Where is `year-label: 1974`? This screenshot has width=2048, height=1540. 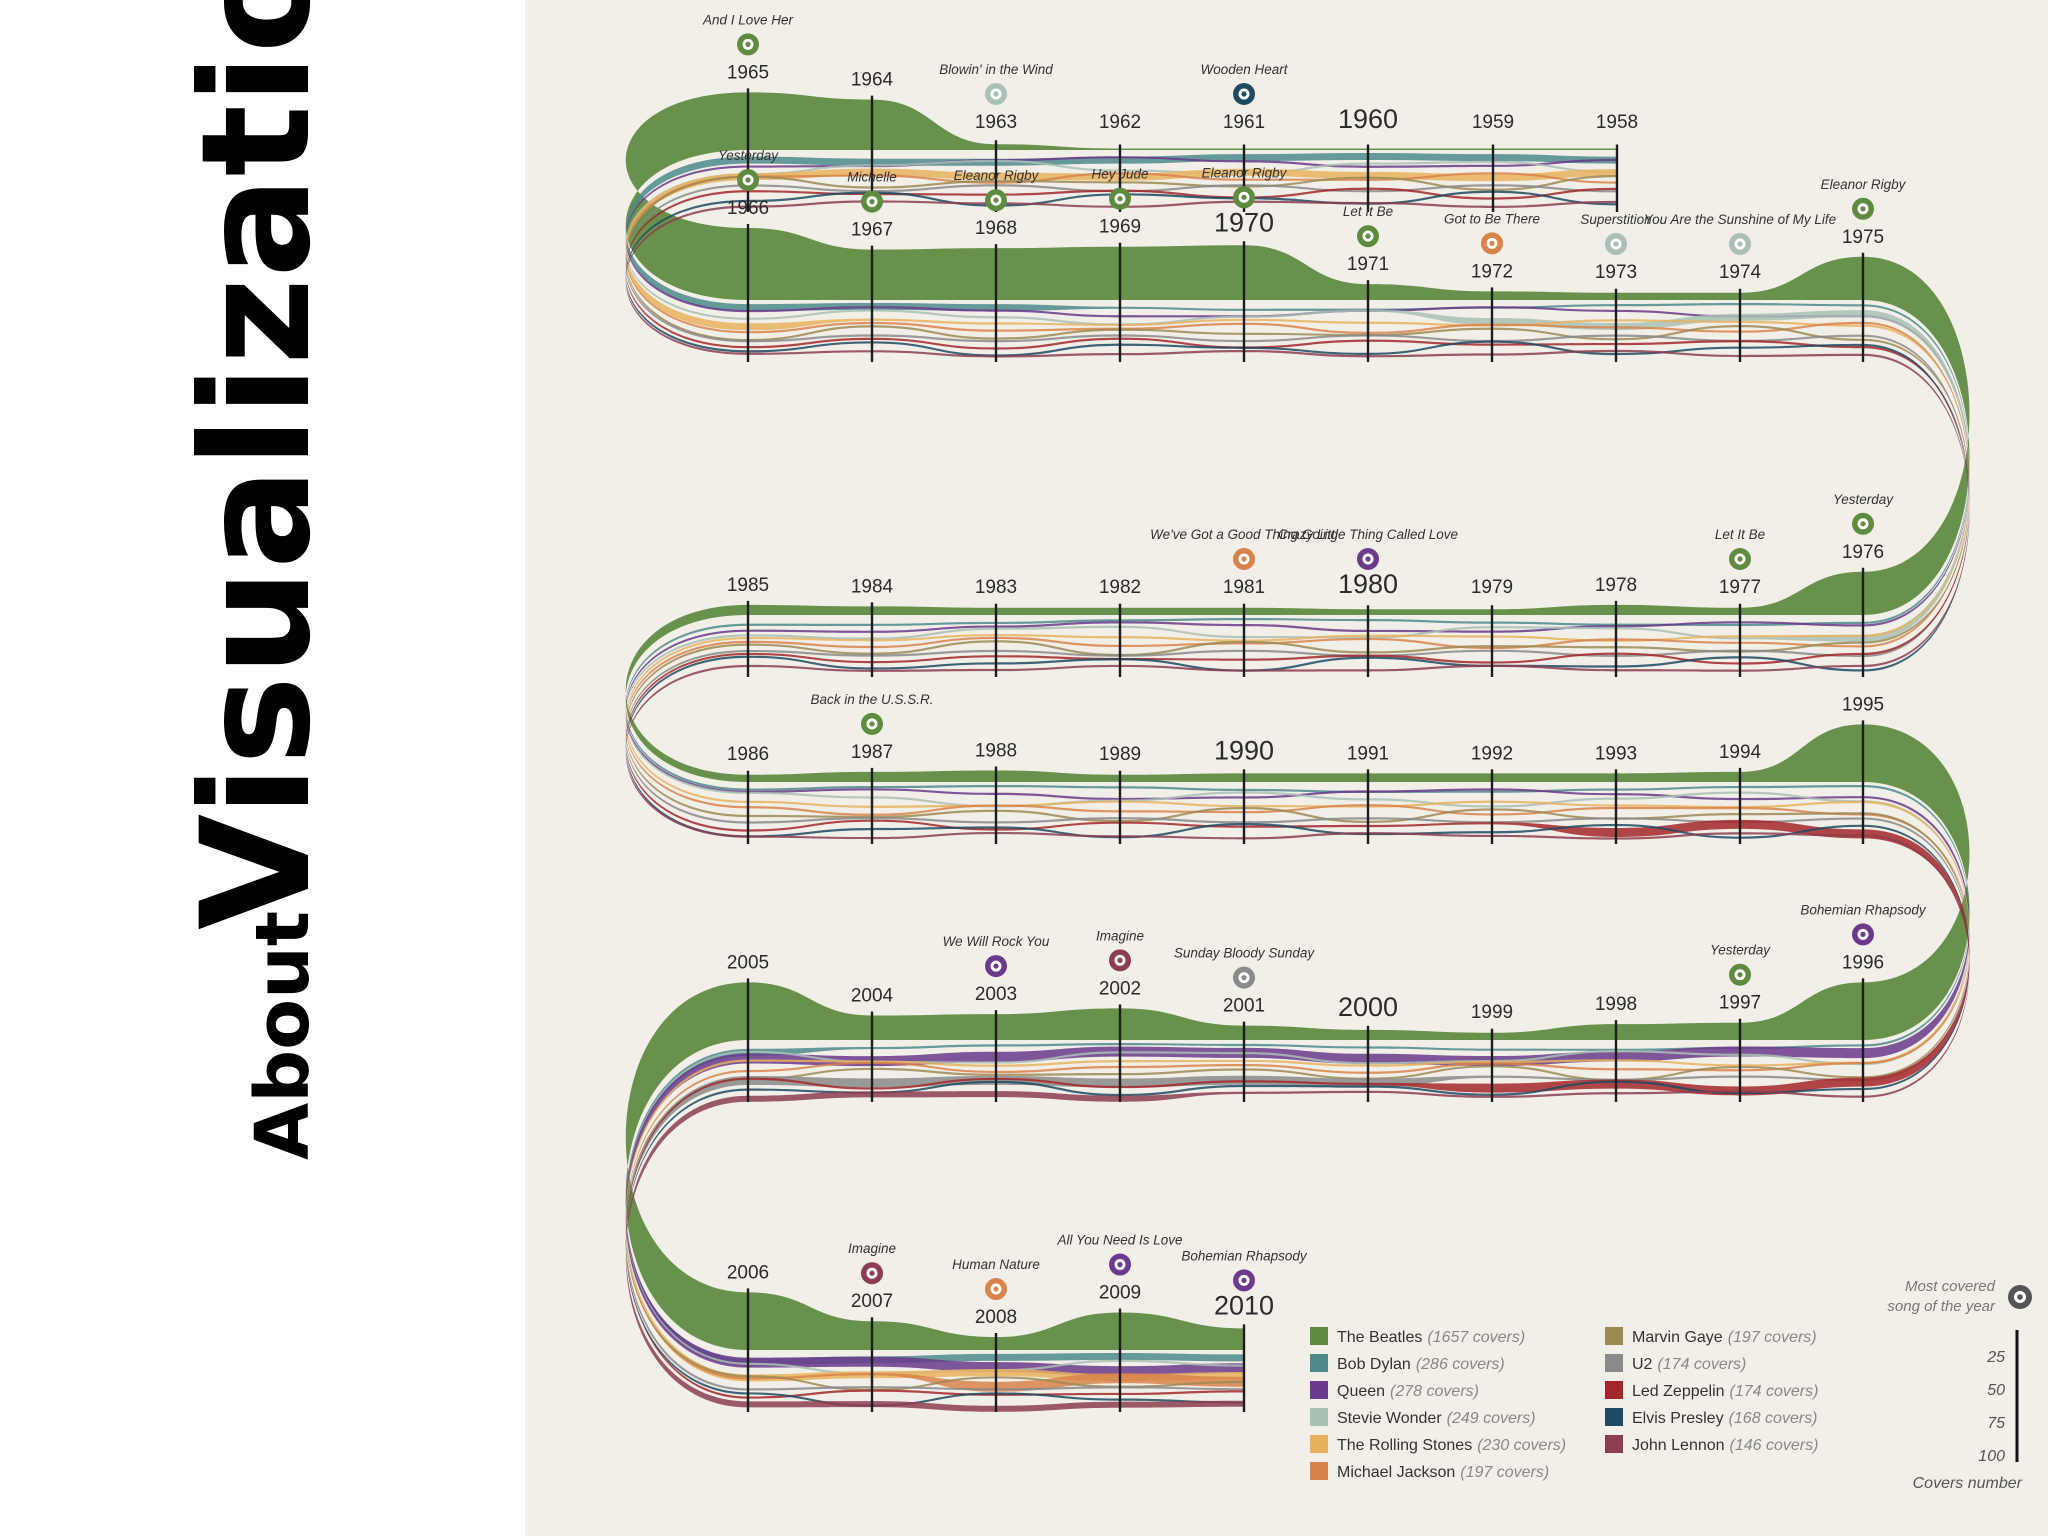
year-label: 1974 is located at coordinates (1740, 272).